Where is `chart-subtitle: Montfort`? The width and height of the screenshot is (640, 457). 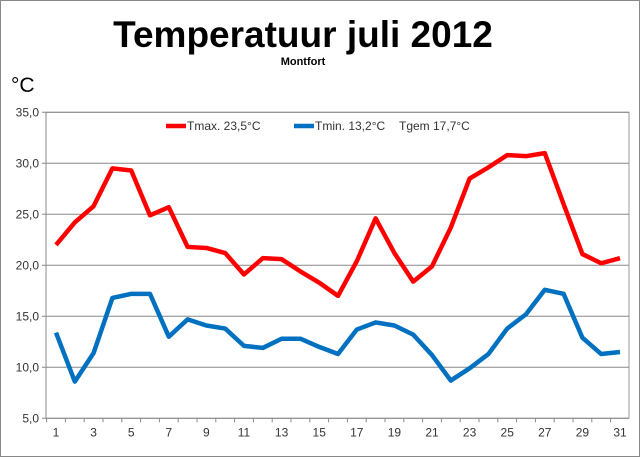 chart-subtitle: Montfort is located at coordinates (303, 62).